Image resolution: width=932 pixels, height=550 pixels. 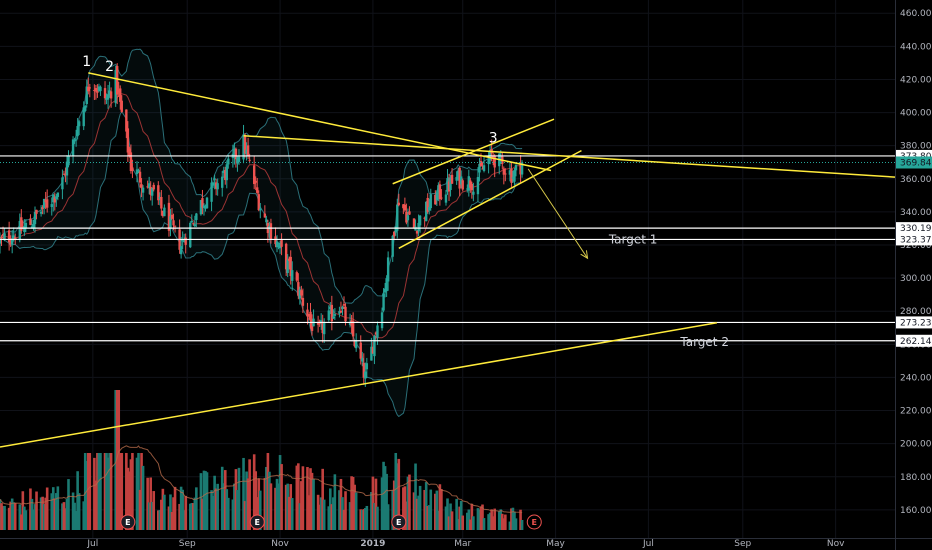 I want to click on price-tick-label: 280.00, so click(x=916, y=312).